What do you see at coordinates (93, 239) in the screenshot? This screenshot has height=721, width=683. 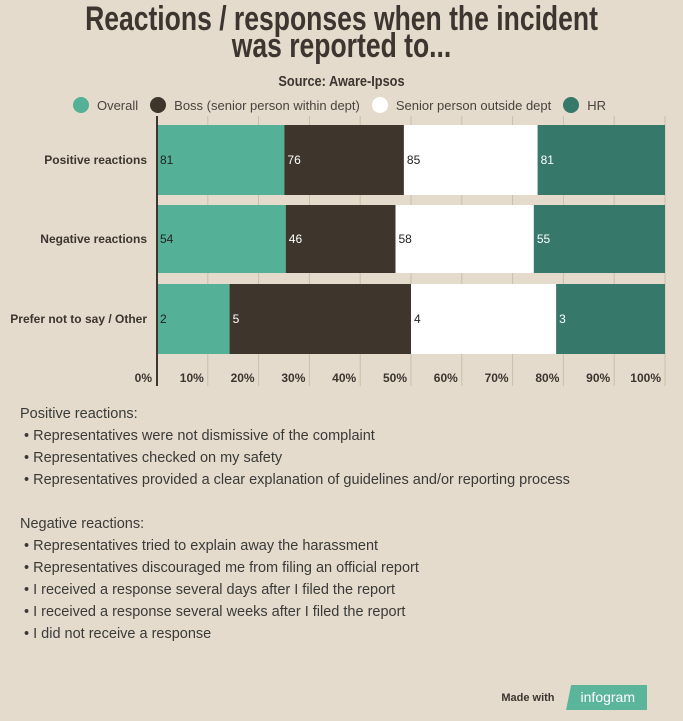 I see `category-label: Negative reactions` at bounding box center [93, 239].